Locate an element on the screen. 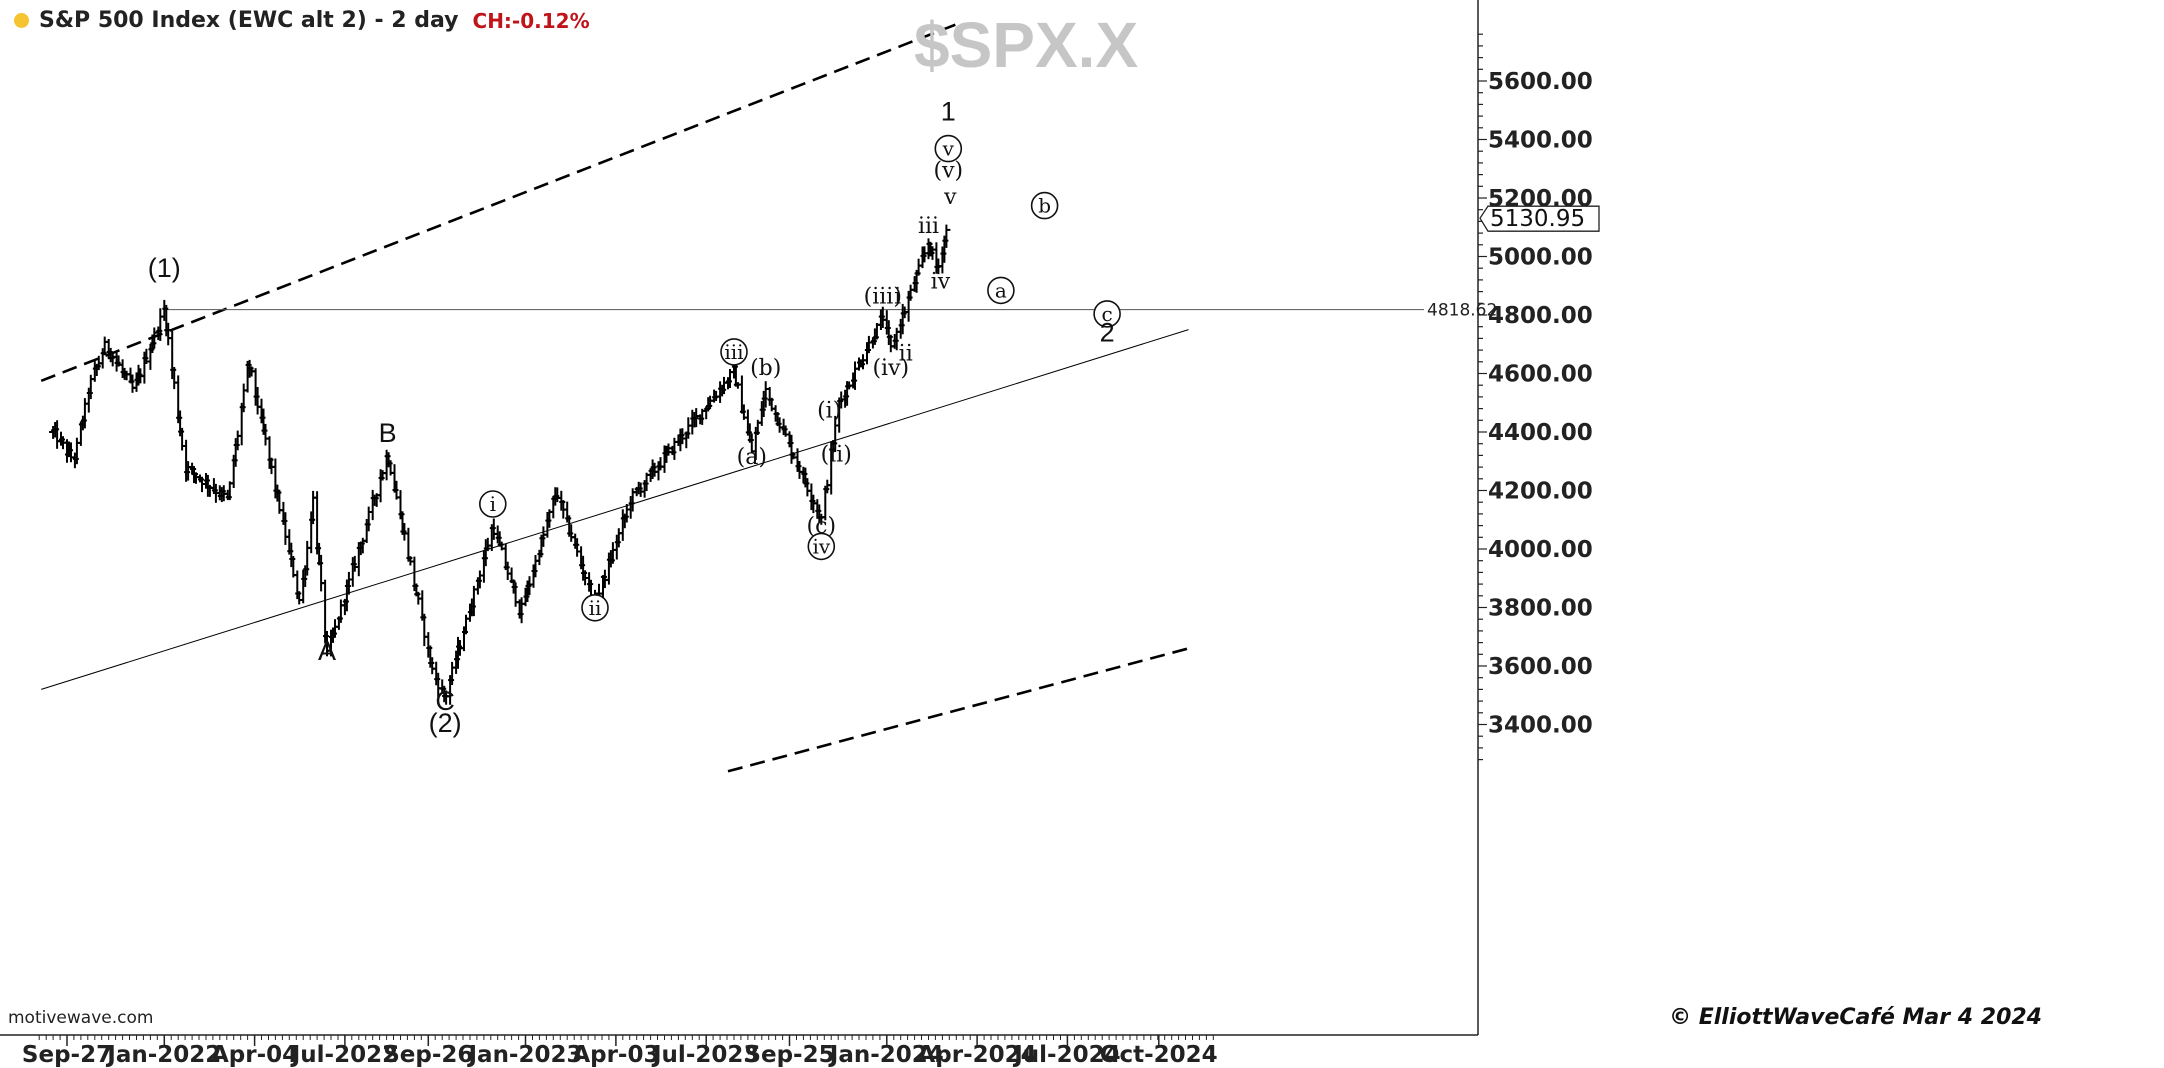 The image size is (2164, 1068). wave-label-text: (ii) is located at coordinates (836, 454).